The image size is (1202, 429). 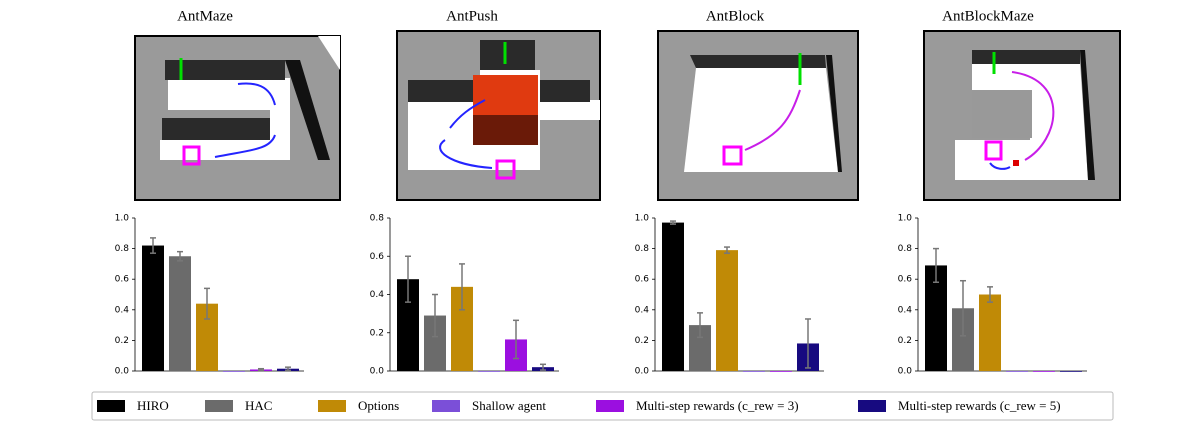 I want to click on legend-label: Options, so click(x=378, y=405).